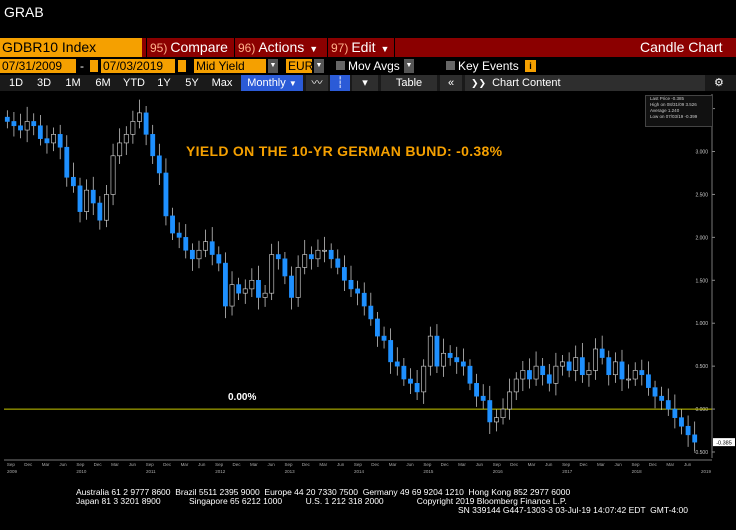  I want to click on edit-menu: 97) Edit ▼, so click(360, 47).